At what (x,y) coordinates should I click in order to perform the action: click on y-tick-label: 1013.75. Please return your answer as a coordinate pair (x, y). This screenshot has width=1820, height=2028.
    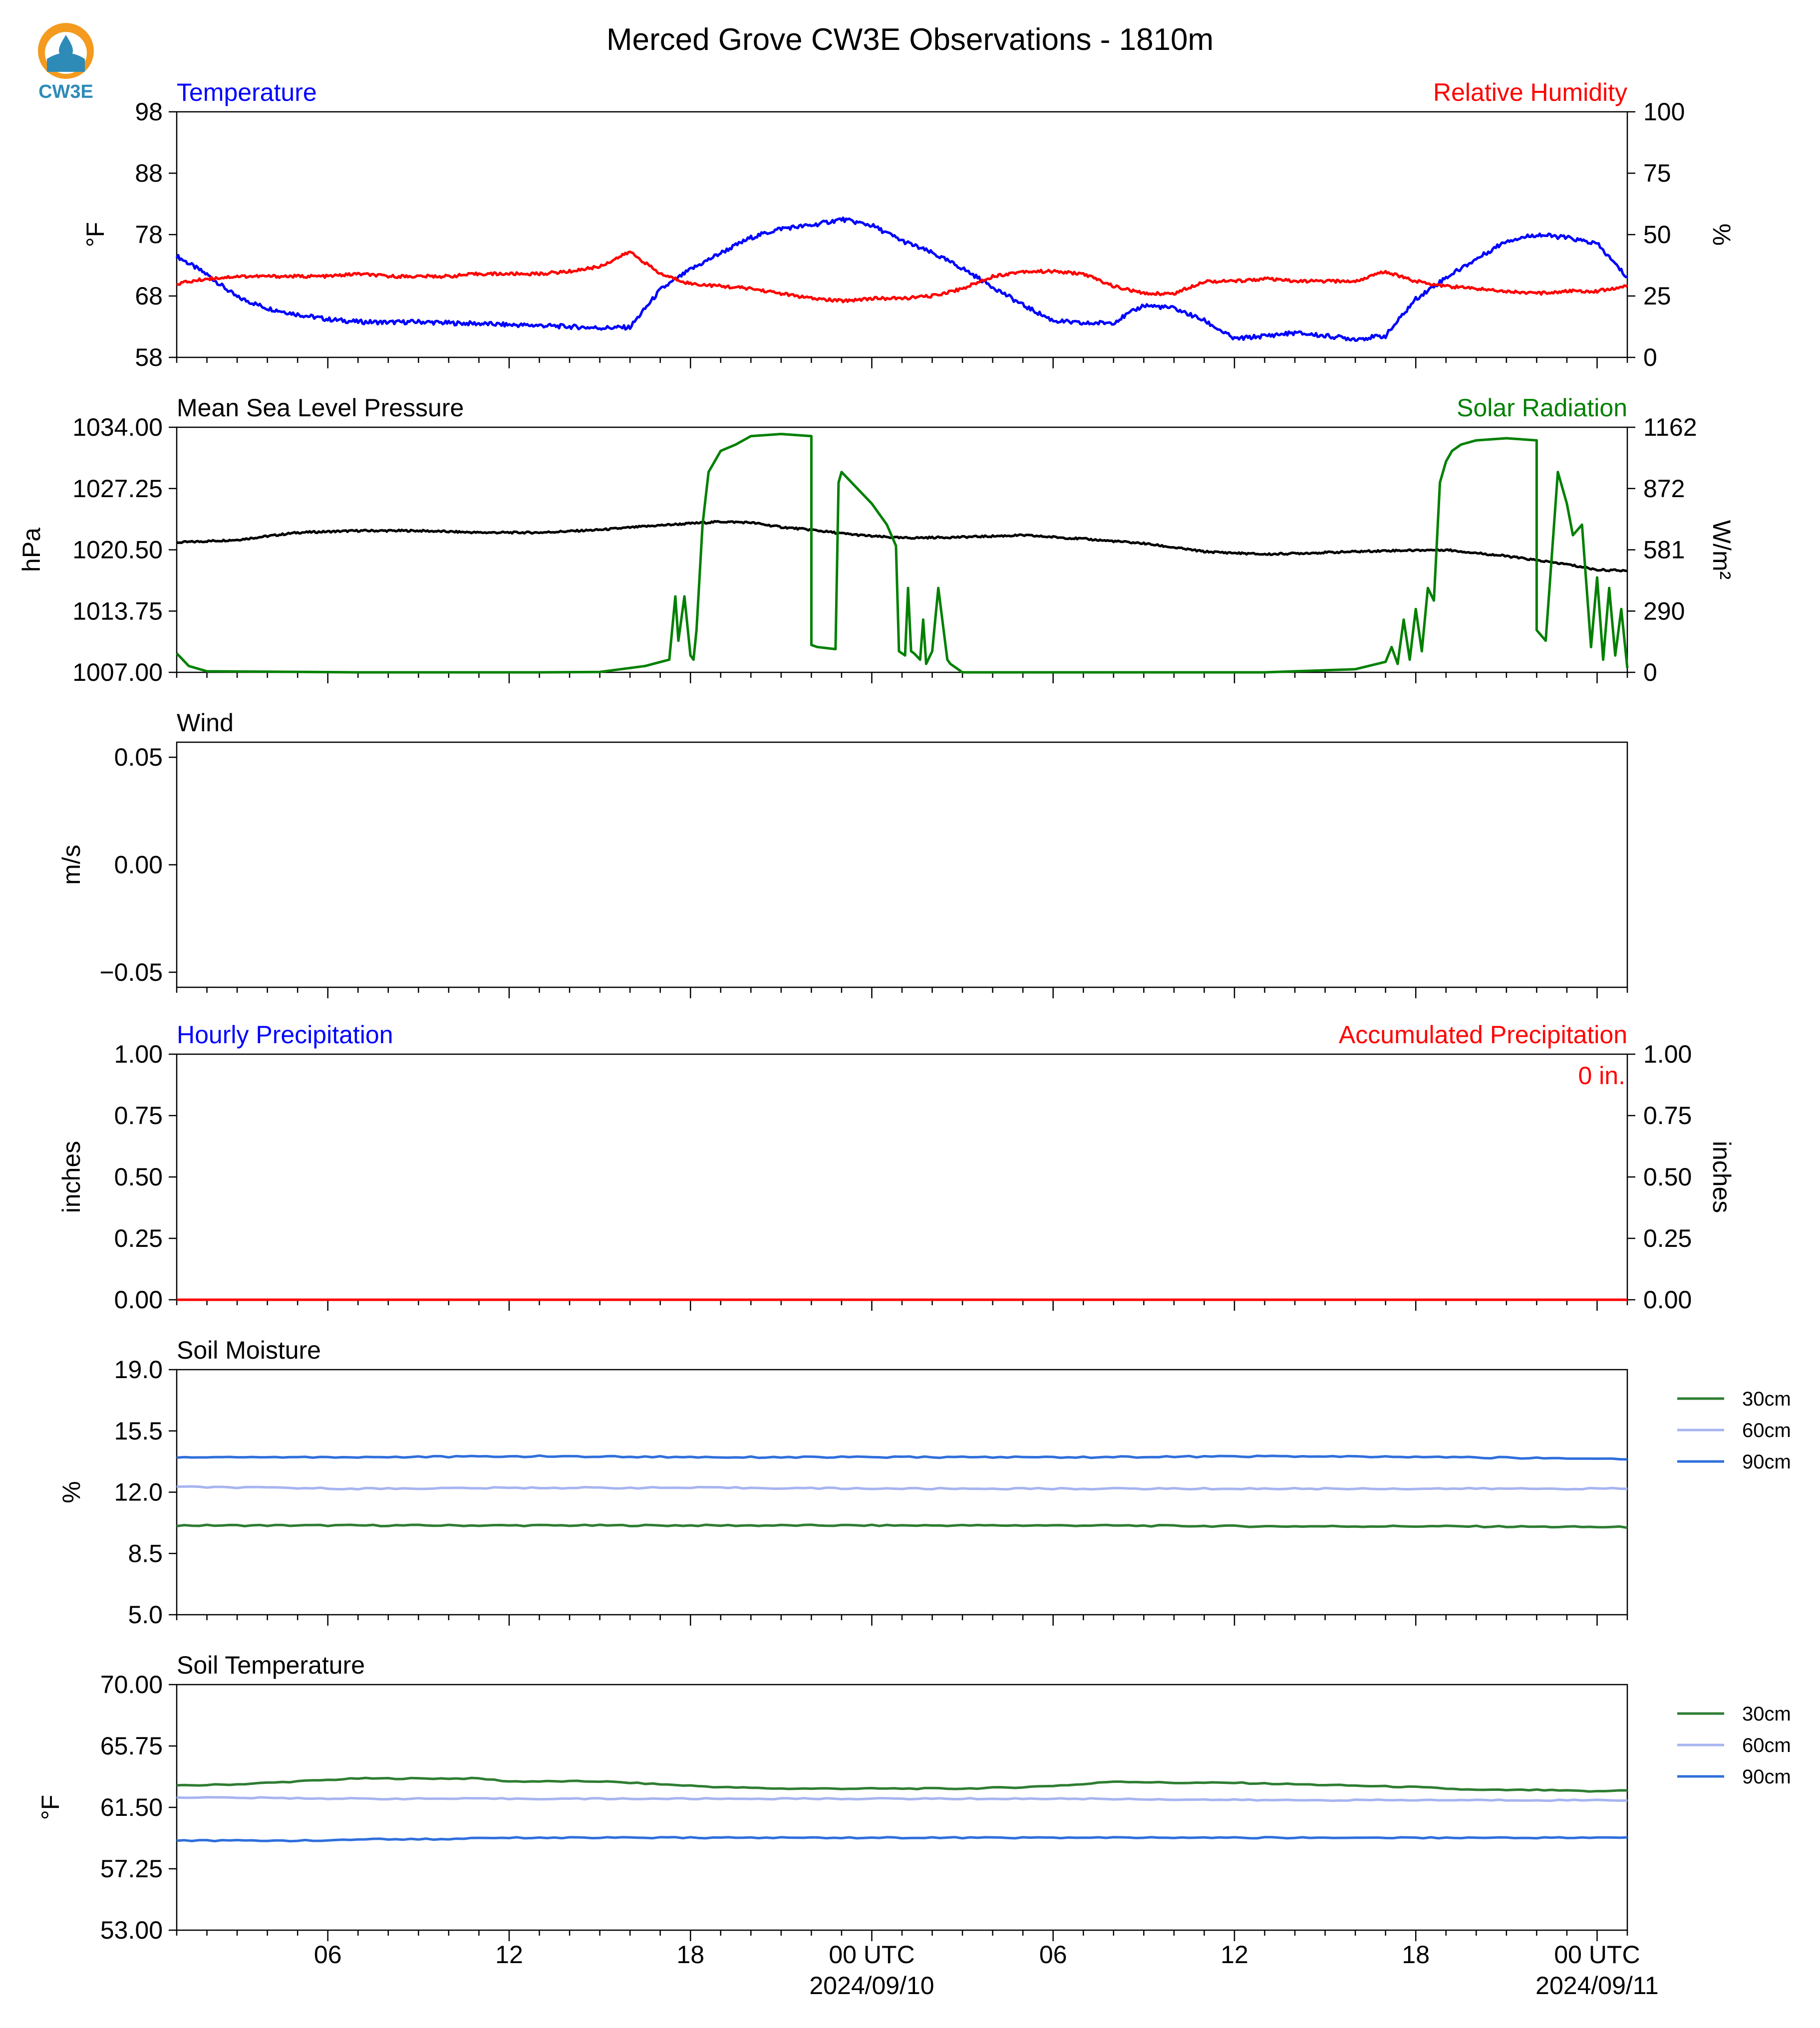
    Looking at the image, I should click on (117, 611).